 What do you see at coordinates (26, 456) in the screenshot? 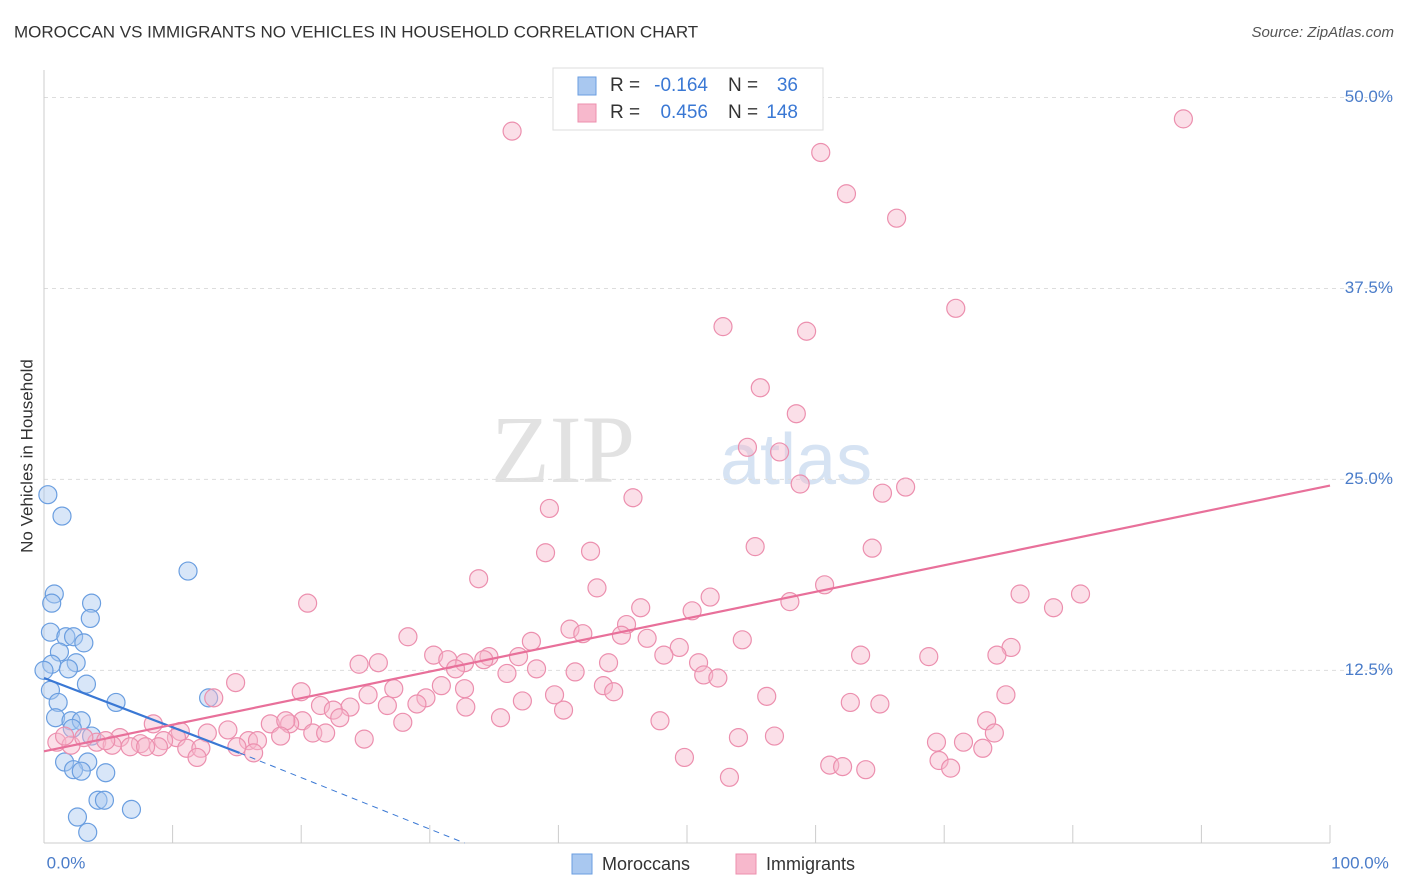
I see `y-axis-label: No Vehicles in Household` at bounding box center [26, 456].